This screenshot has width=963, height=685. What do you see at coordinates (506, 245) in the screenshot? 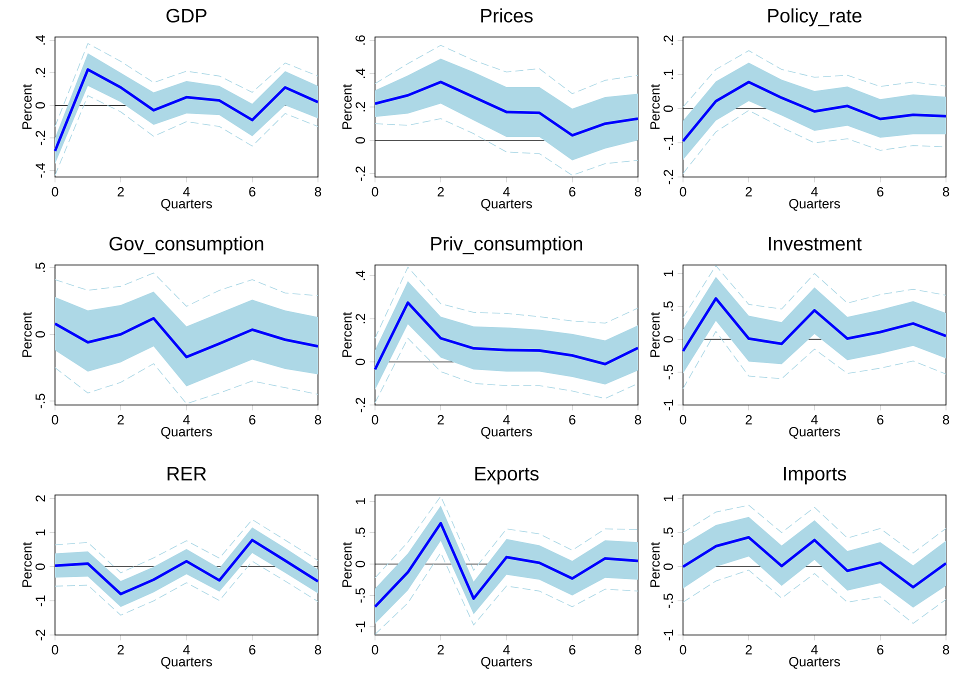
I see `chart-title: Priv_consumption` at bounding box center [506, 245].